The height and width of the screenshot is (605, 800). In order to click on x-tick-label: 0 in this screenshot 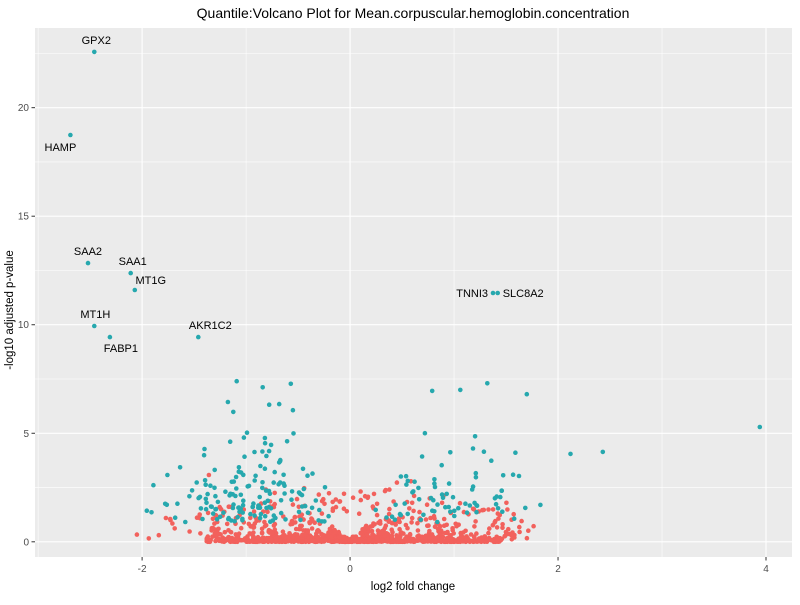, I will do `click(350, 569)`.